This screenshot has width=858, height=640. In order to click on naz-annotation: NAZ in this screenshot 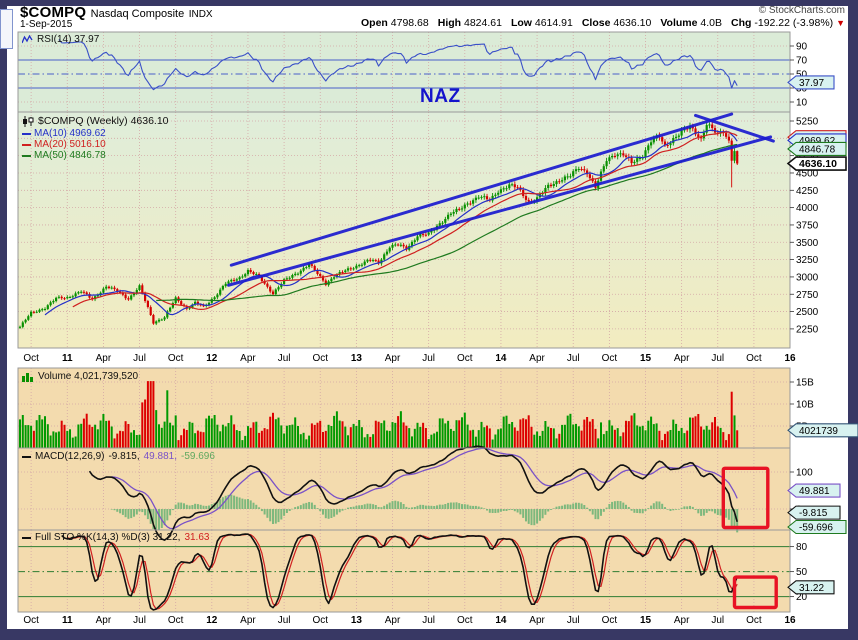, I will do `click(440, 96)`.